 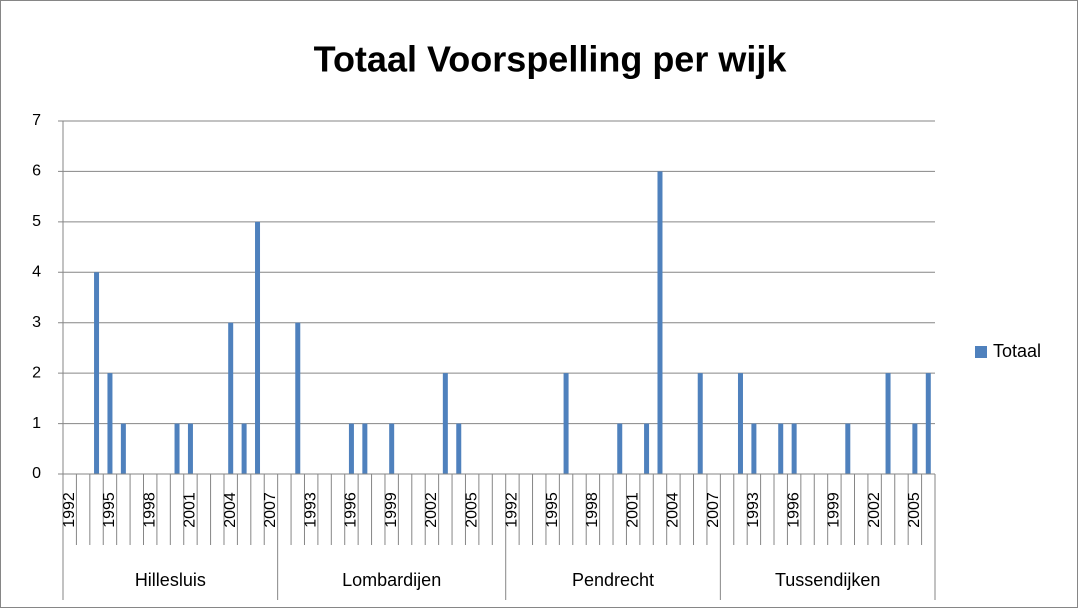 What do you see at coordinates (36, 372) in the screenshot?
I see `y-tick-label: 2` at bounding box center [36, 372].